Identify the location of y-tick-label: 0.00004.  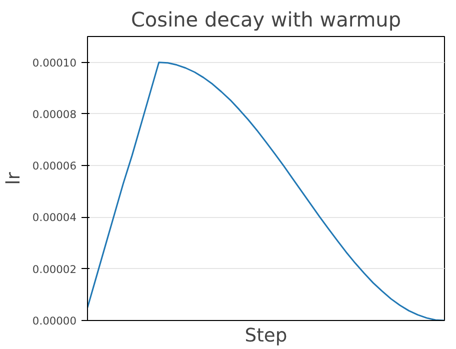
(54, 217).